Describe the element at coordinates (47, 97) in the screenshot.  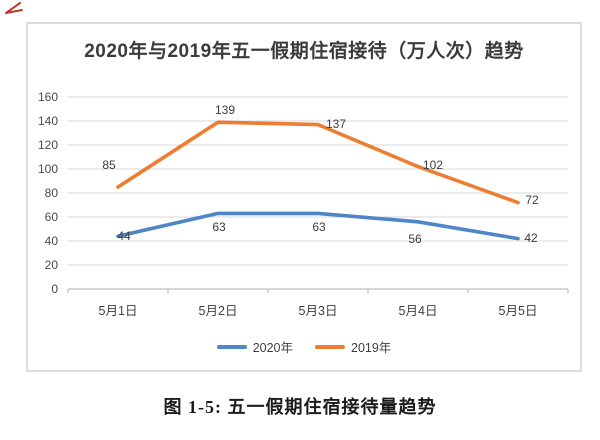
I see `y-axis-tick-label: 160` at that location.